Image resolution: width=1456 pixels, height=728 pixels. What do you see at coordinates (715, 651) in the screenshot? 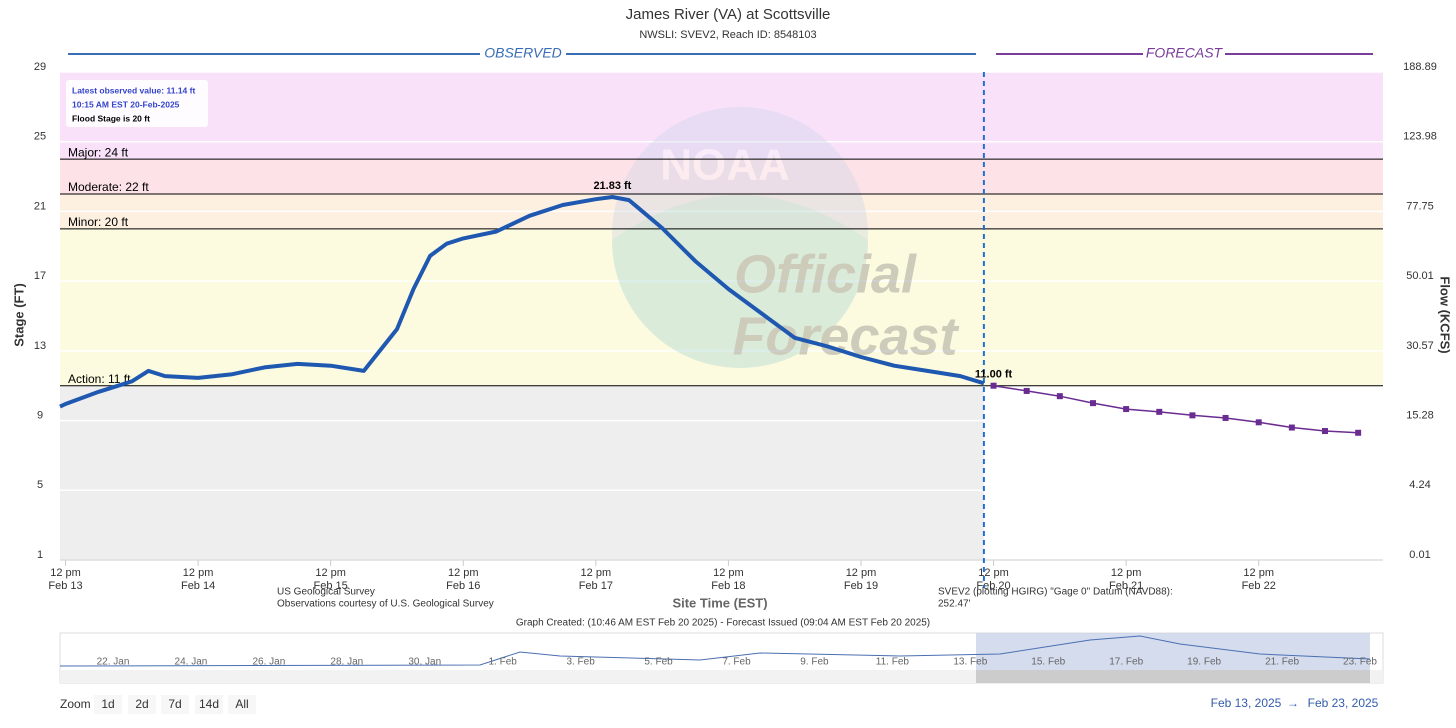
I see `navigator-line` at bounding box center [715, 651].